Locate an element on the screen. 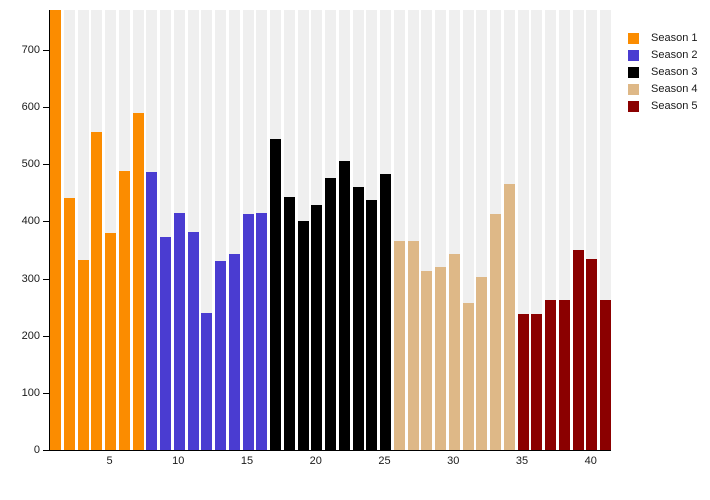  legend: Season 1 Season 2 Season 3 Season 4 Season 5 is located at coordinates (662, 74).